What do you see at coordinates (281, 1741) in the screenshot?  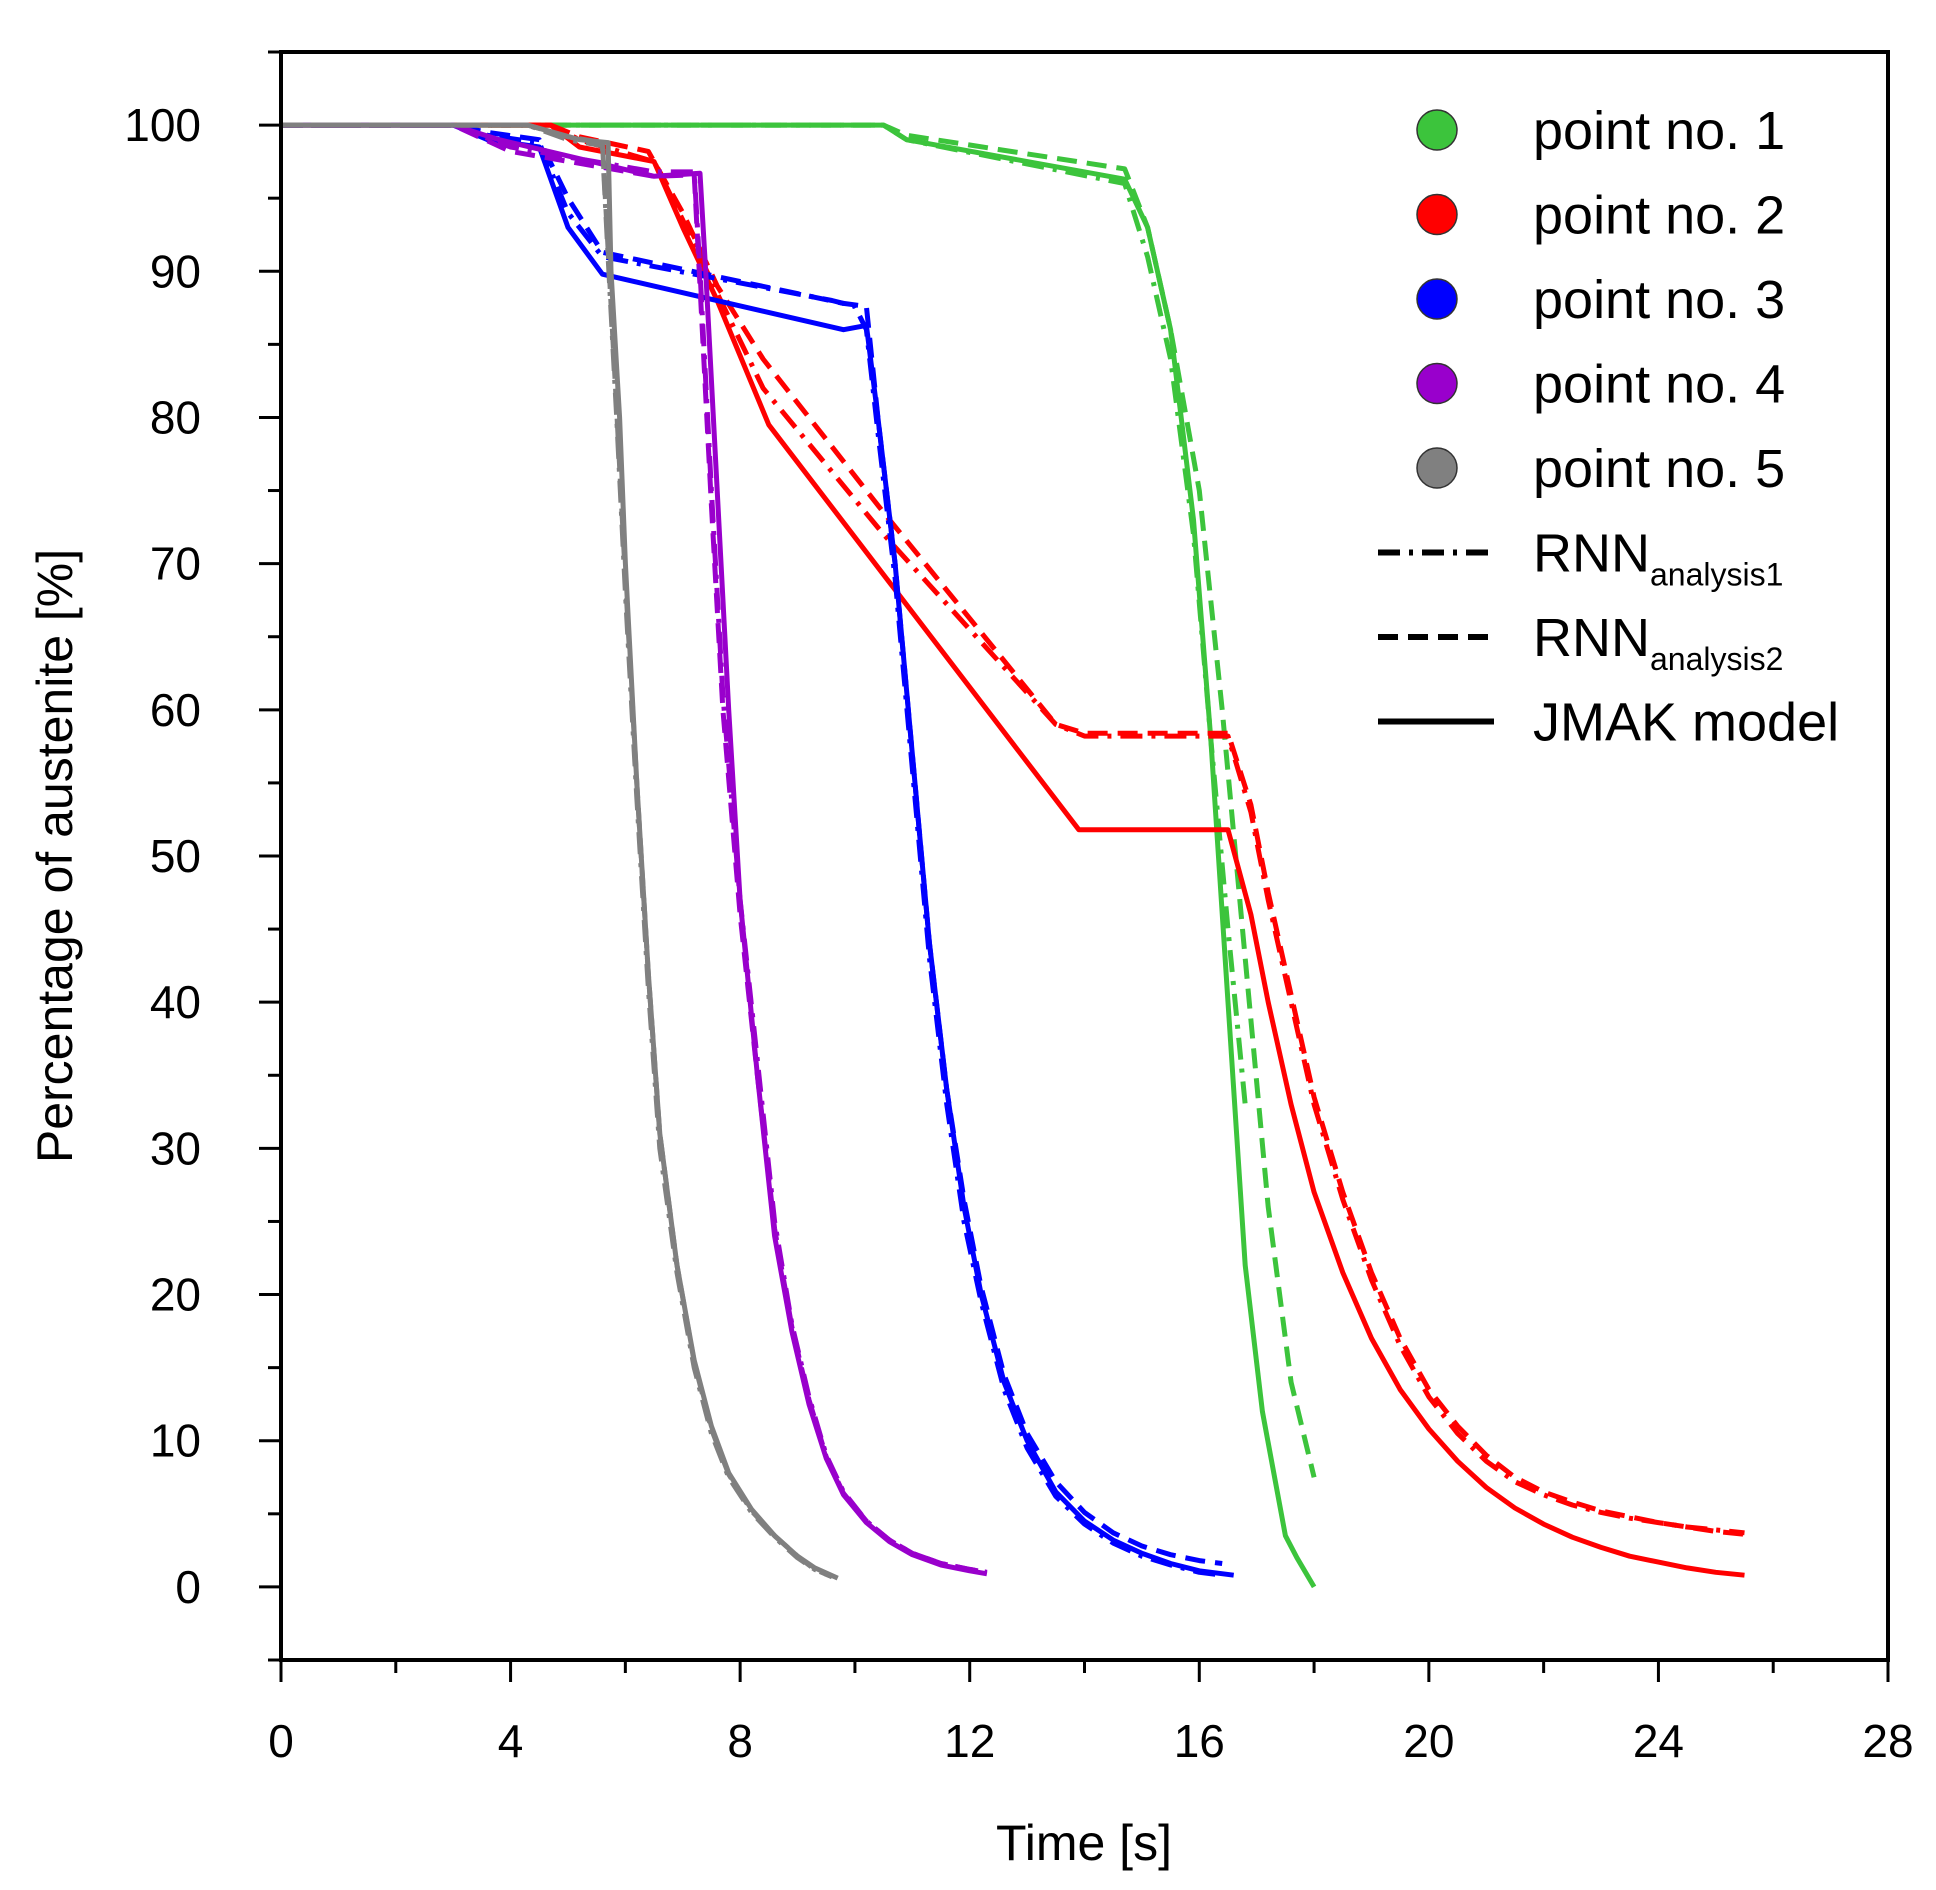 I see `x-tick-label: 0` at bounding box center [281, 1741].